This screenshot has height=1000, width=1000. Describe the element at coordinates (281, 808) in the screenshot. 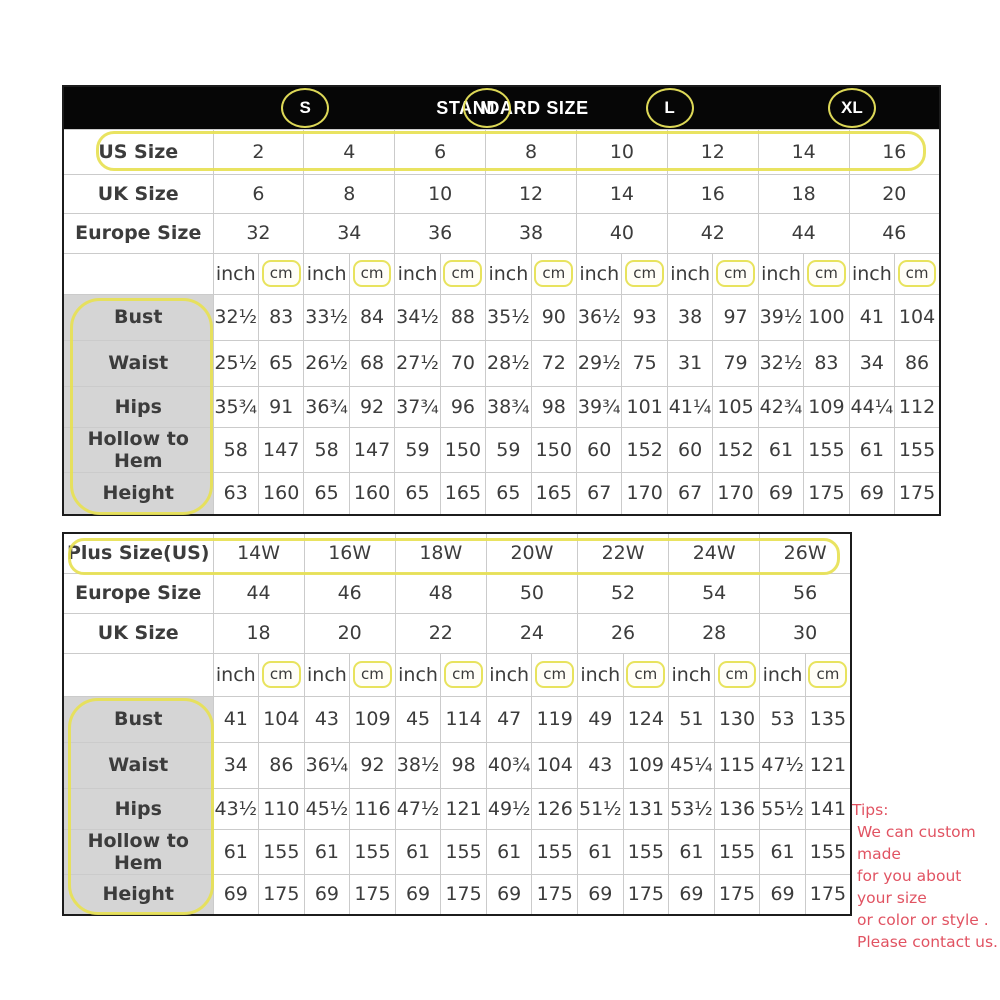

I see `measure-value-cell: 110` at that location.